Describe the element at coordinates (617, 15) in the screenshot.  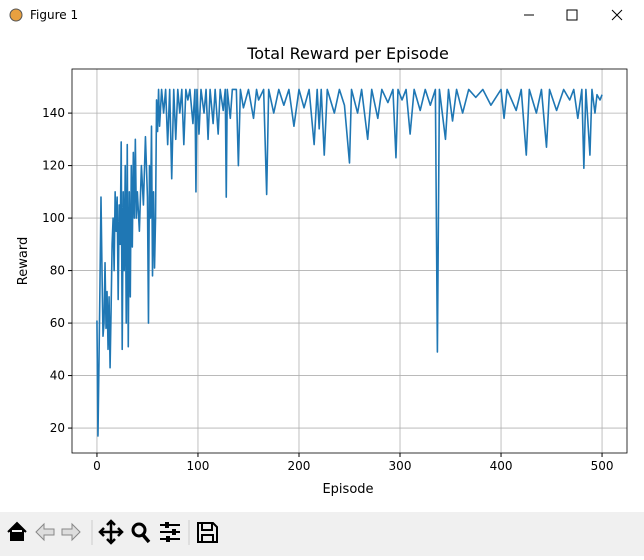
I see `close-button` at that location.